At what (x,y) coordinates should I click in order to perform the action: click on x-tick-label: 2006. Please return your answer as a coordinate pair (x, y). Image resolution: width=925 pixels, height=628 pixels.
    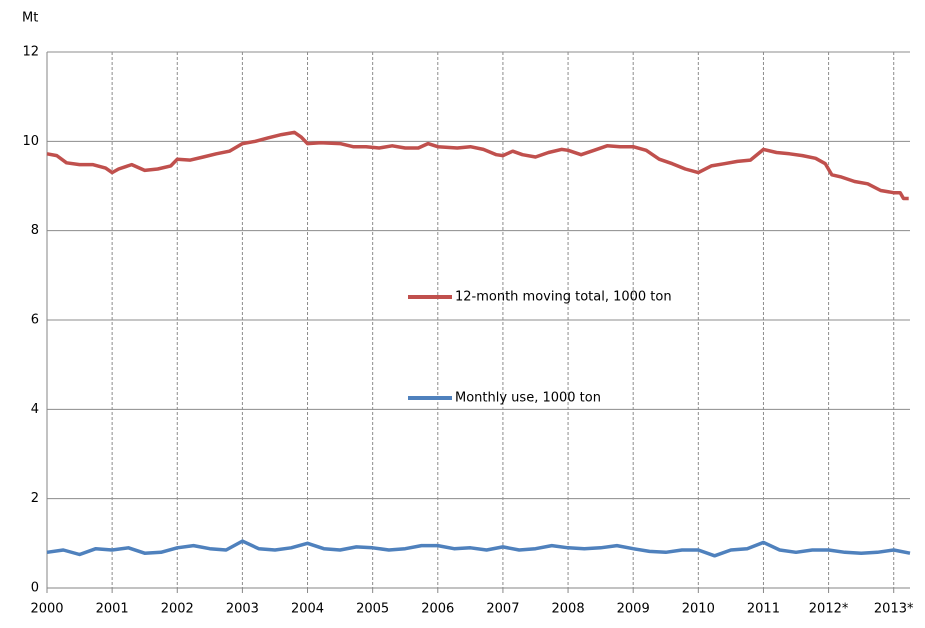
    Looking at the image, I should click on (437, 609).